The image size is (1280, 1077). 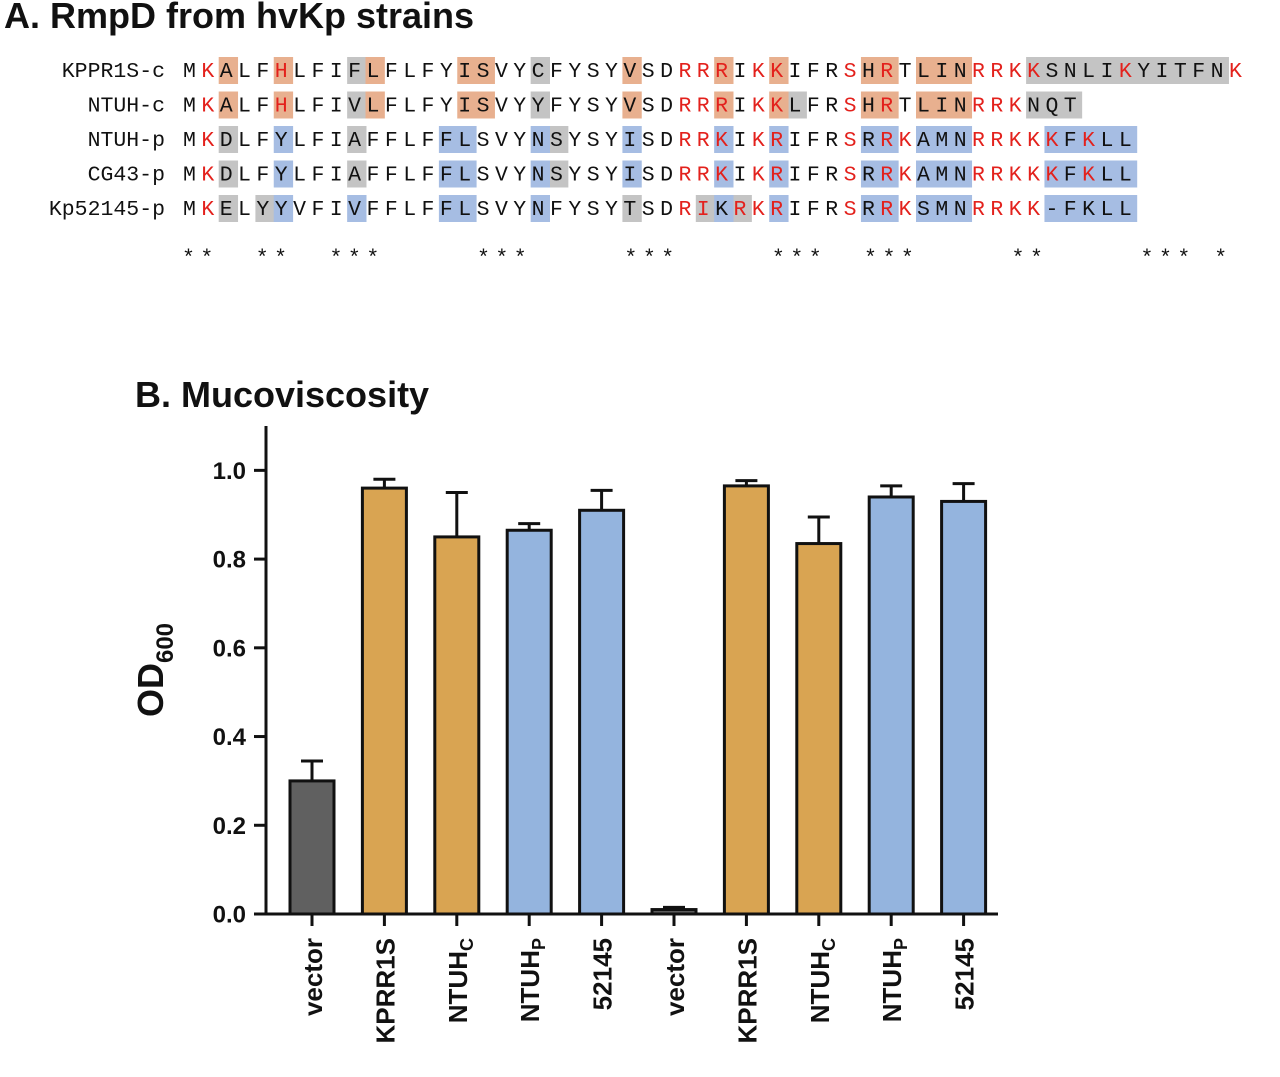 I want to click on x-tick-label-subscript: P, so click(x=539, y=944).